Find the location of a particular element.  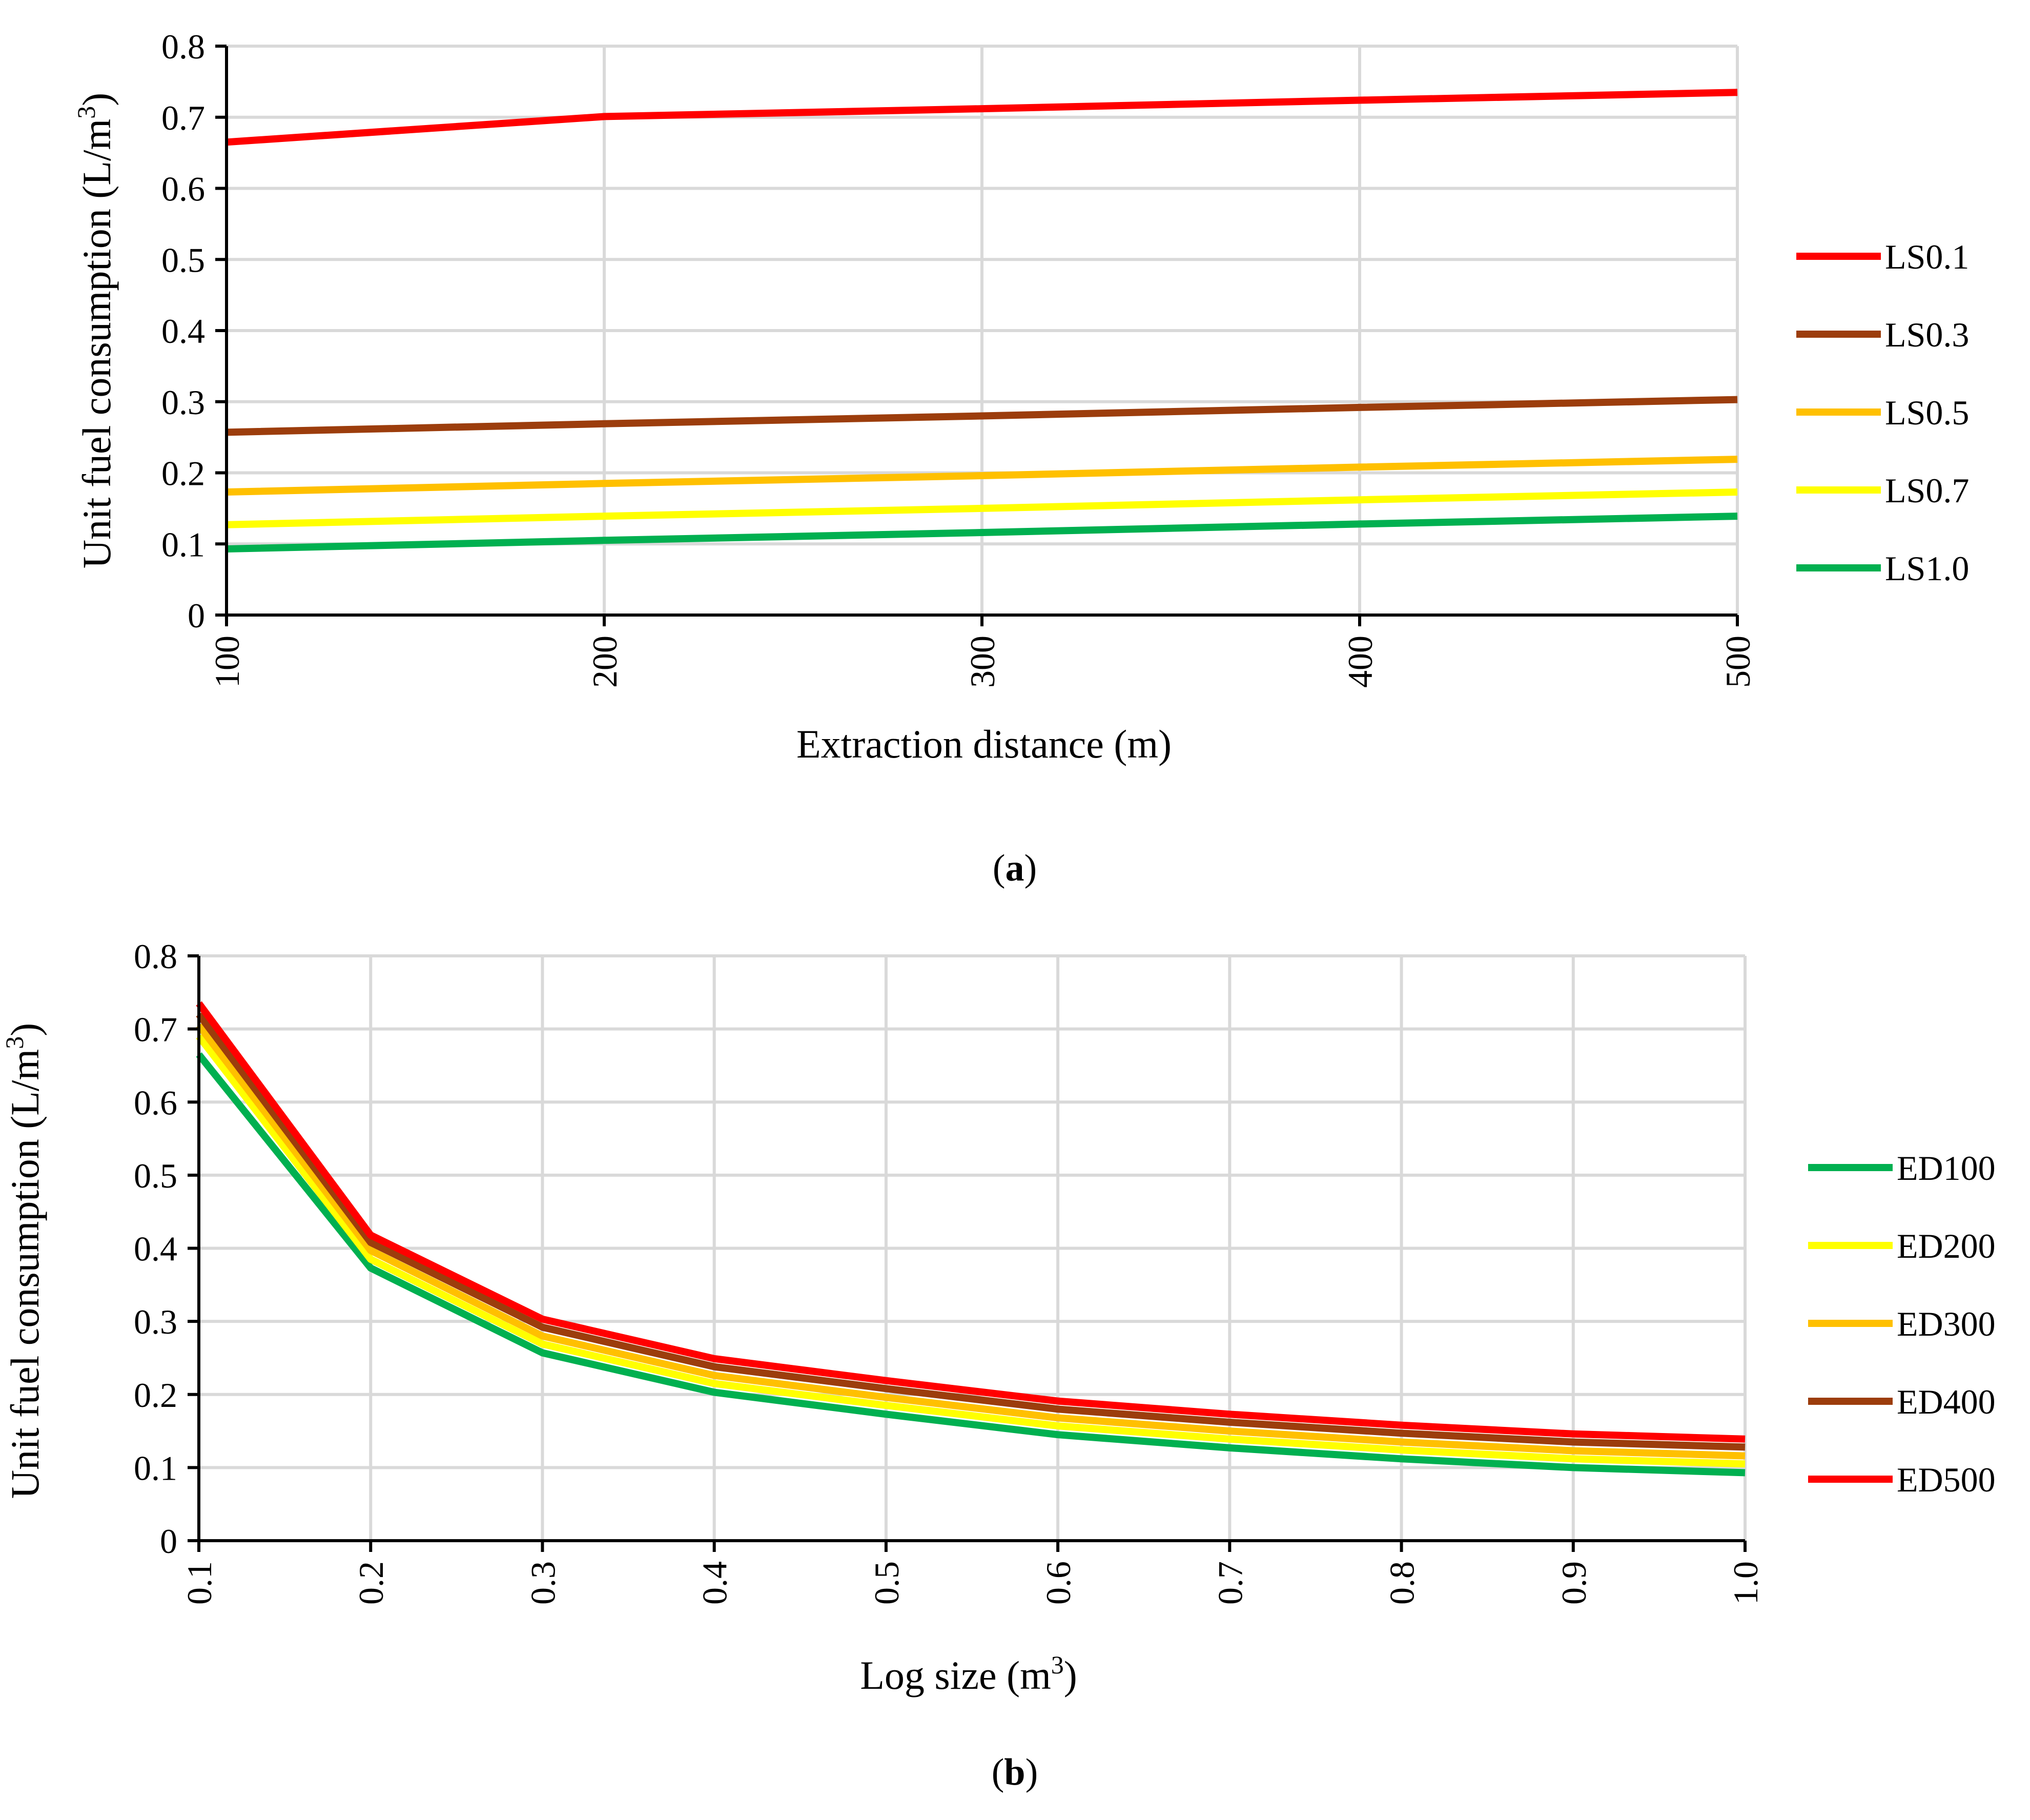

chart-b-y-axis-title-end: ) is located at coordinates (25, 1029).